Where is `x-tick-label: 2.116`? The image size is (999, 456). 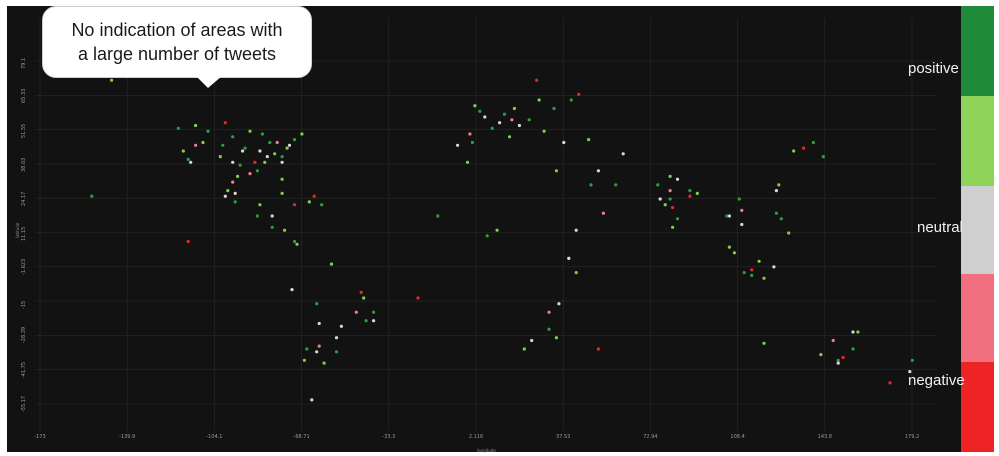
x-tick-label: 2.116 is located at coordinates (476, 437).